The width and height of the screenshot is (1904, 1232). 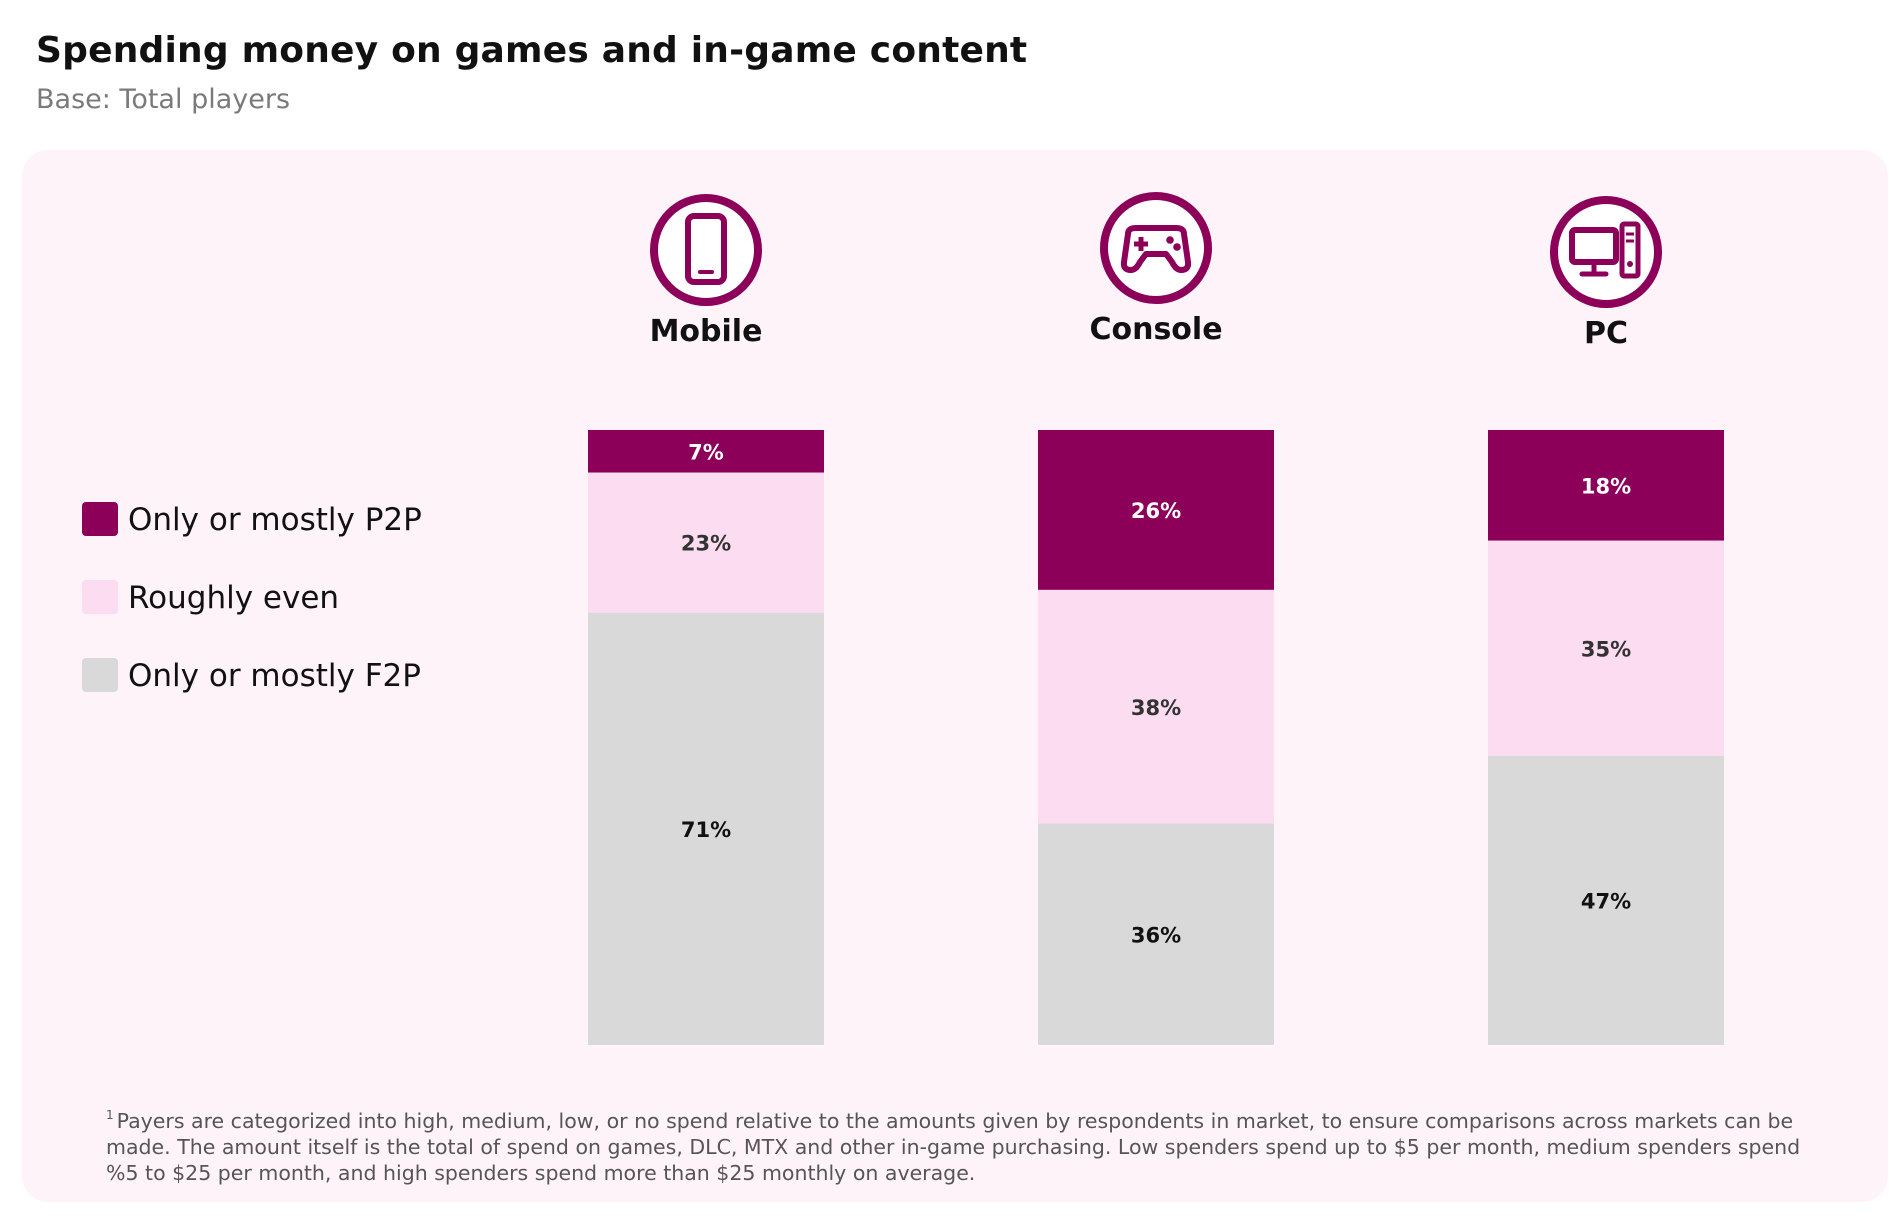 I want to click on bar-segment-console-roughly-even, so click(x=1156, y=706).